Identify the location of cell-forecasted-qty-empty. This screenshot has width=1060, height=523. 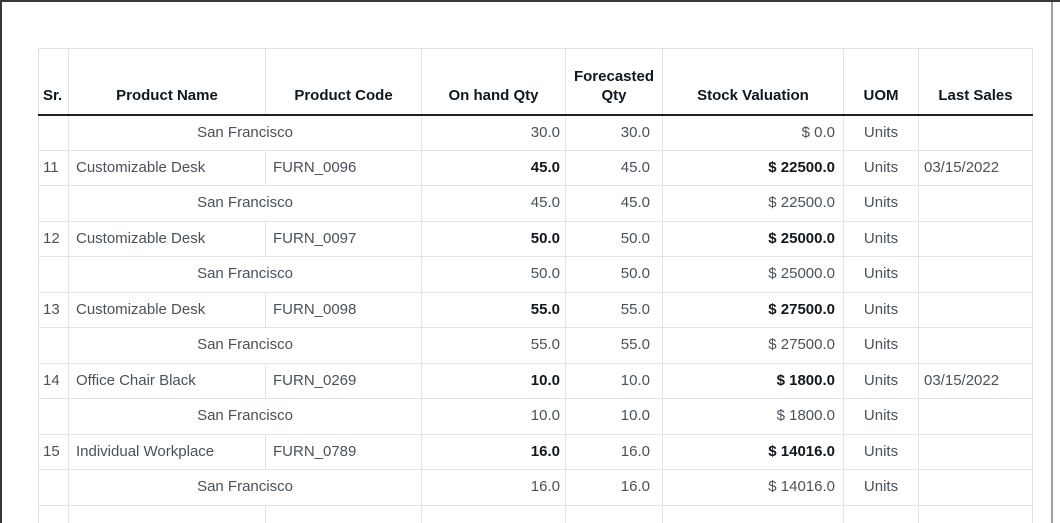
(614, 513).